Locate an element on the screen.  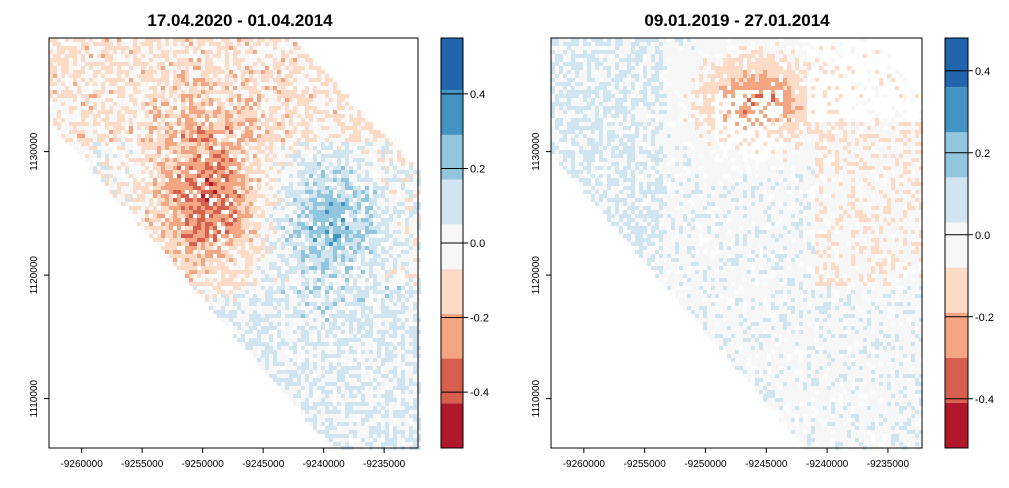
panel-1-y-axis: 1110000 1120000 1130000 is located at coordinates (39, 274).